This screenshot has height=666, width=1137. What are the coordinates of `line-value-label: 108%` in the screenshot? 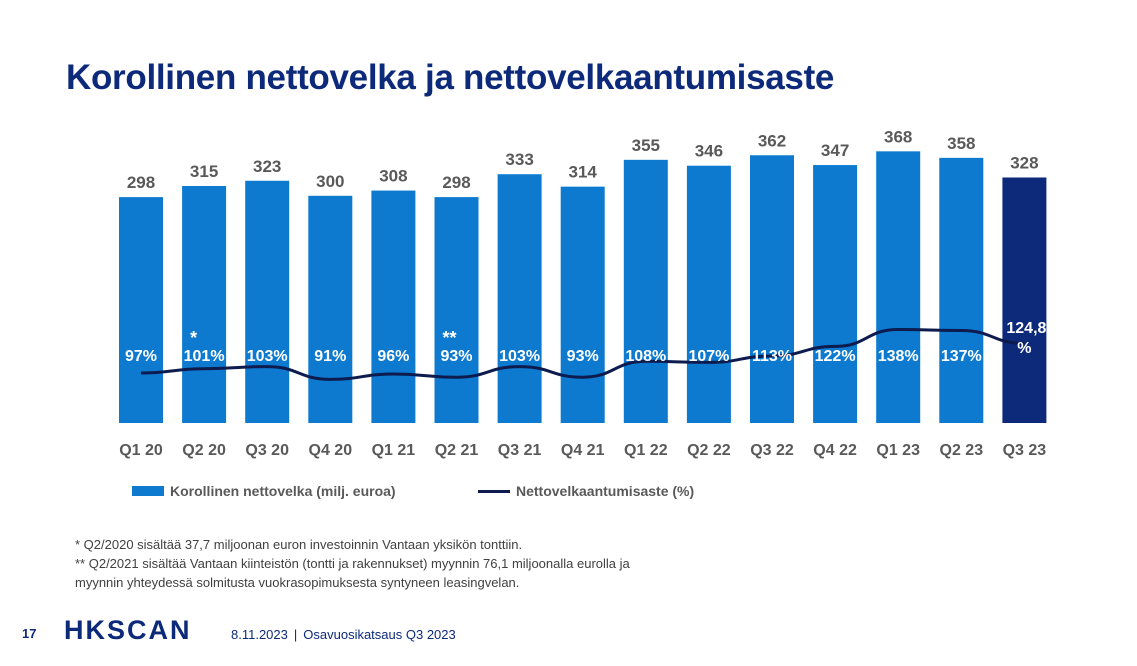 It's located at (645, 356).